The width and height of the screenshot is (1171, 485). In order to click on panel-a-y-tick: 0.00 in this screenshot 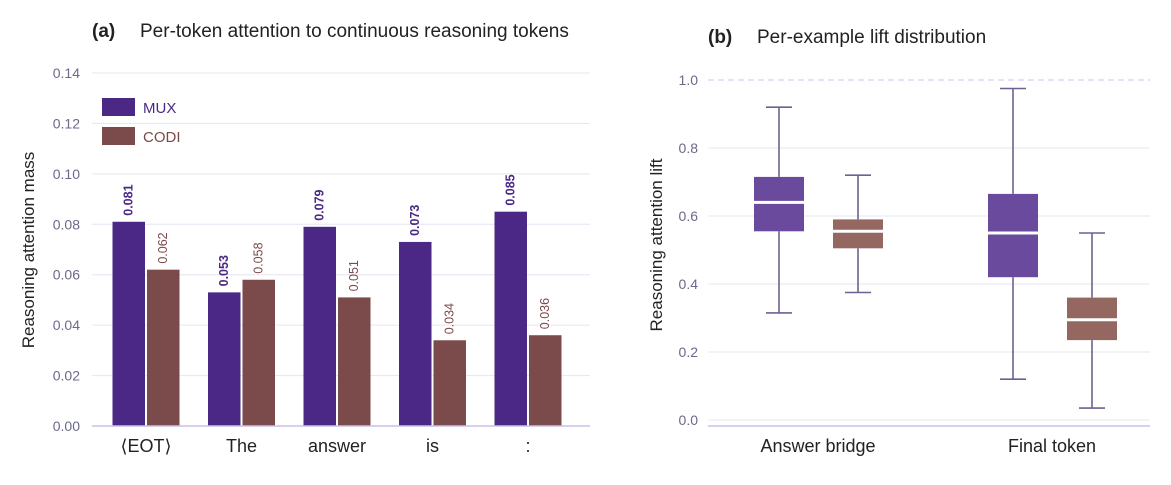, I will do `click(66, 426)`.